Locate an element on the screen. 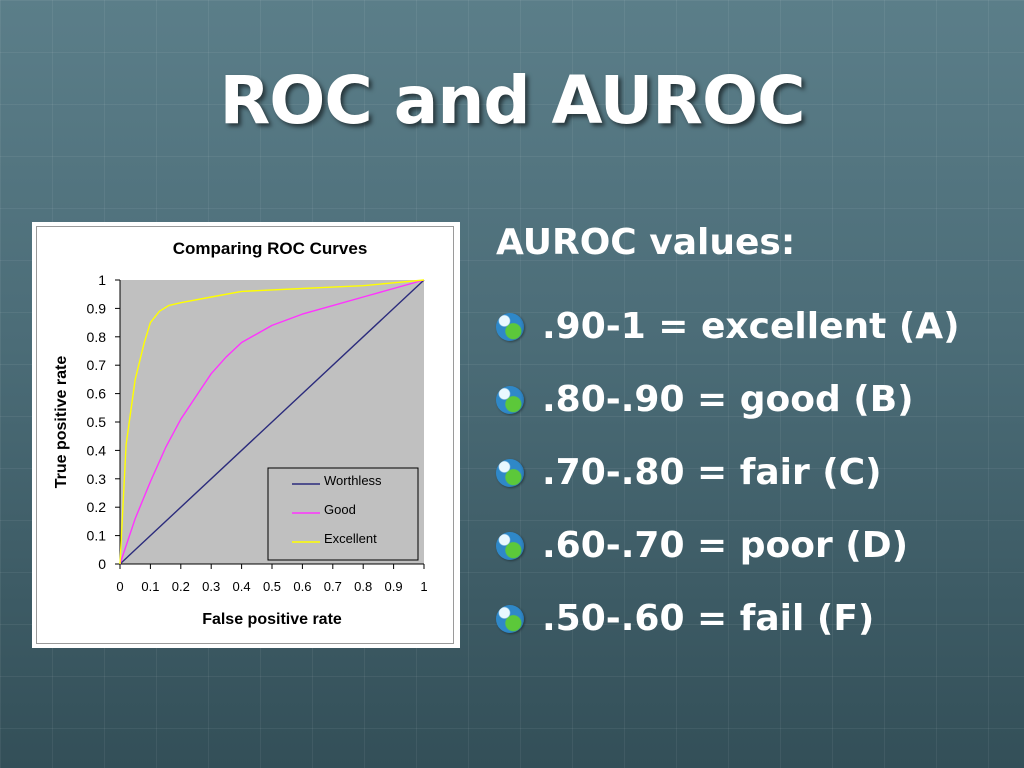  x-tick-label: 0 is located at coordinates (119, 586).